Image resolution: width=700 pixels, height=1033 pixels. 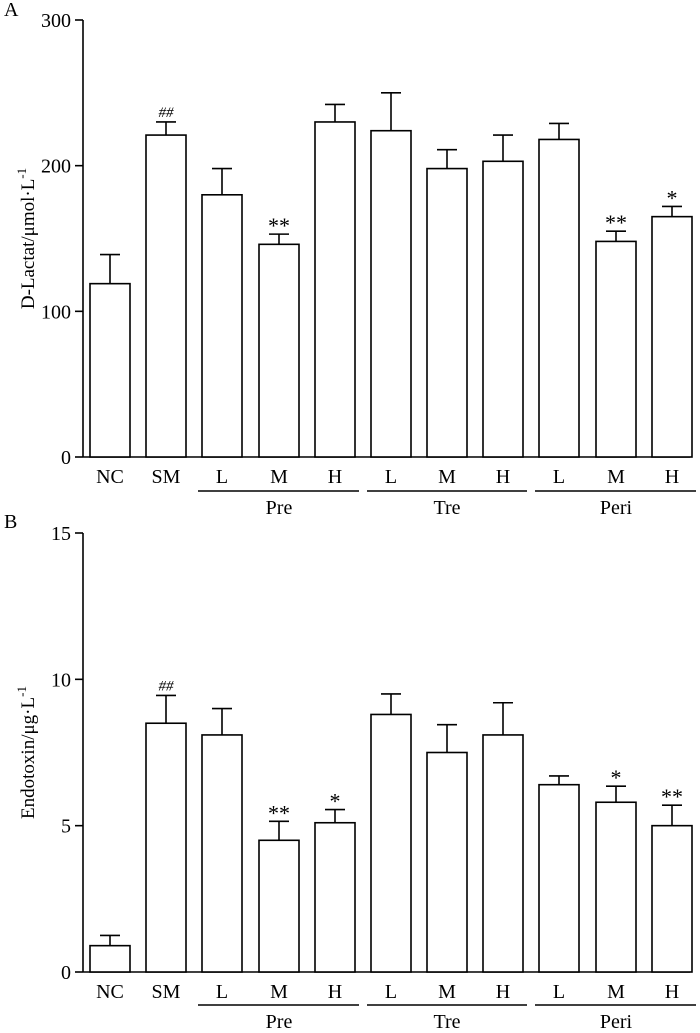 I want to click on panel-a-label: A, so click(x=11, y=10).